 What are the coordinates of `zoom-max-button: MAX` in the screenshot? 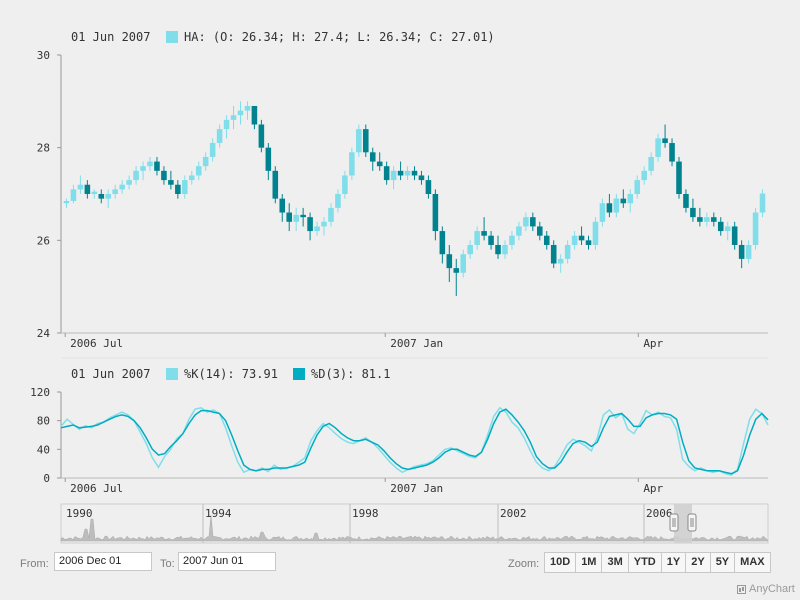 It's located at (752, 562).